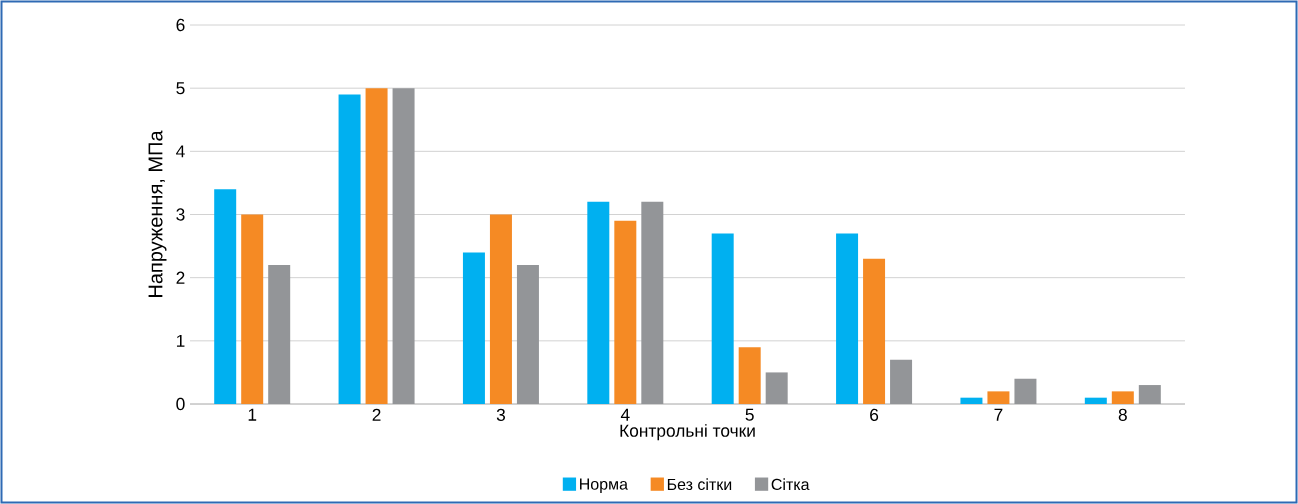 This screenshot has width=1298, height=504. What do you see at coordinates (604, 485) in the screenshot?
I see `legend-label: Норма` at bounding box center [604, 485].